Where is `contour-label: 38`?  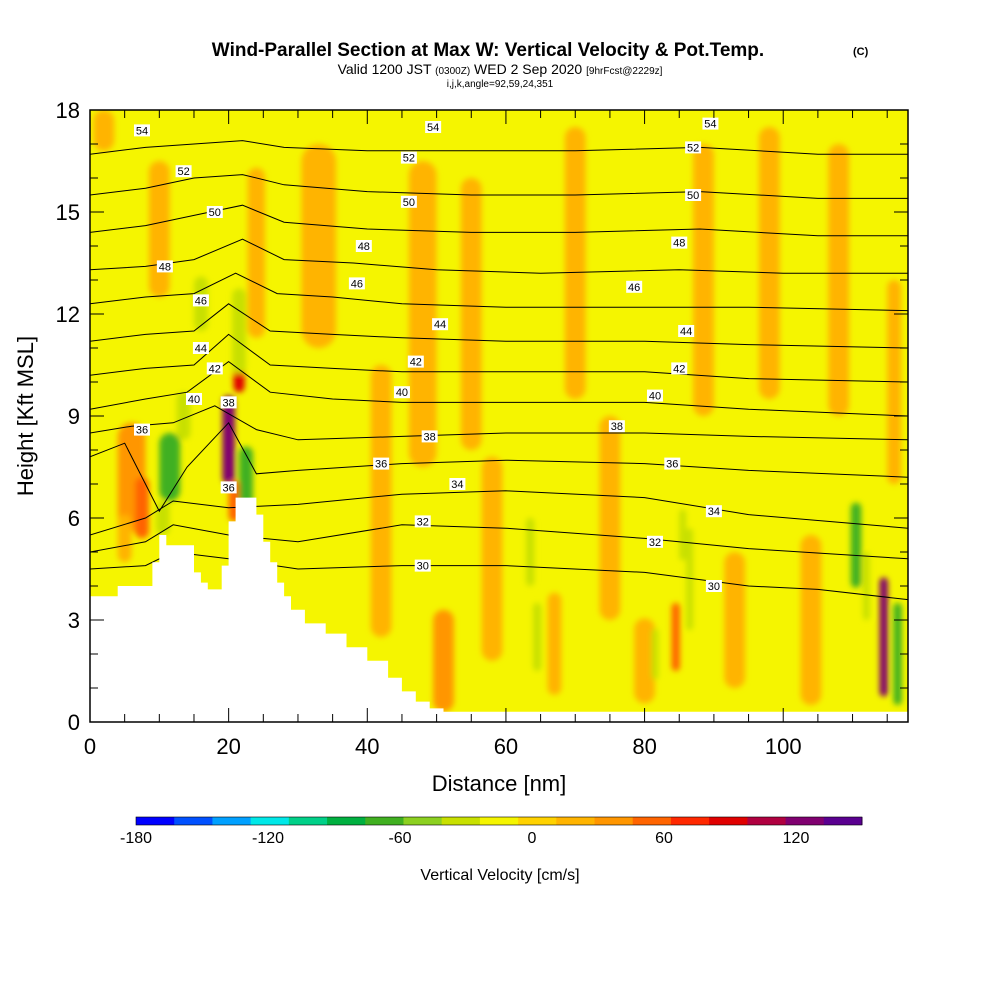
contour-label: 38 is located at coordinates (616, 426).